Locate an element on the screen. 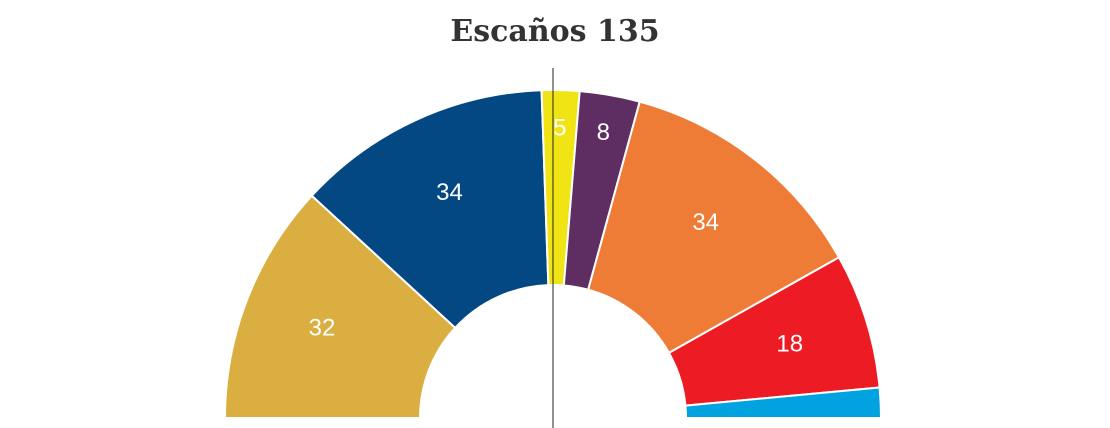 This screenshot has width=1110, height=428. seat-label-5: 18 is located at coordinates (789, 344).